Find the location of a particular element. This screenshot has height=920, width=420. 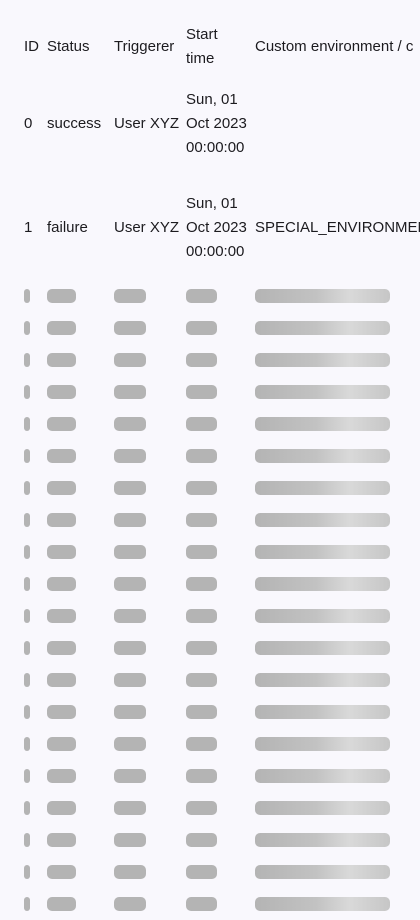

column-header-start-time: Start time is located at coordinates (202, 46).